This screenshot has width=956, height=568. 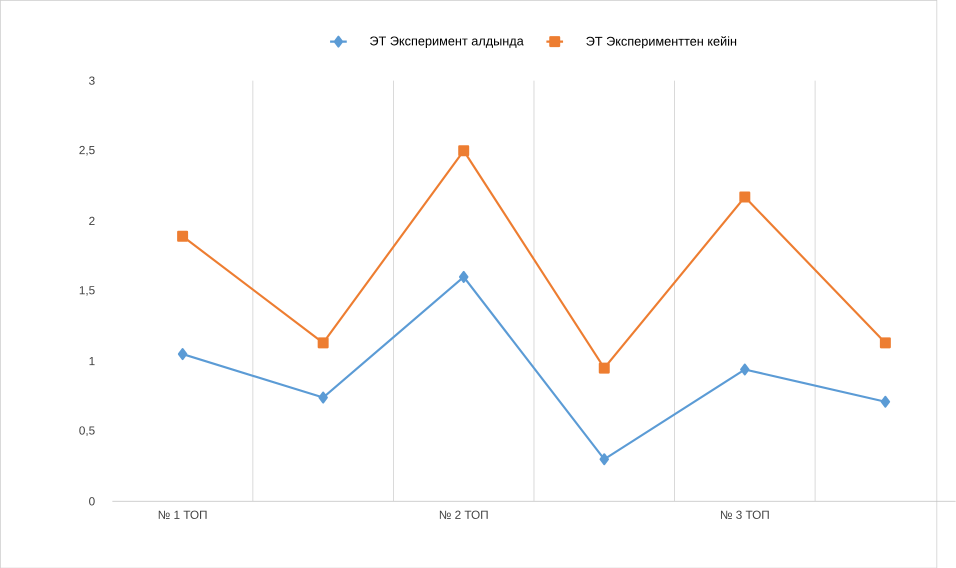 What do you see at coordinates (661, 42) in the screenshot?
I see `legend-label: ЭТ Эксперименттен кейін` at bounding box center [661, 42].